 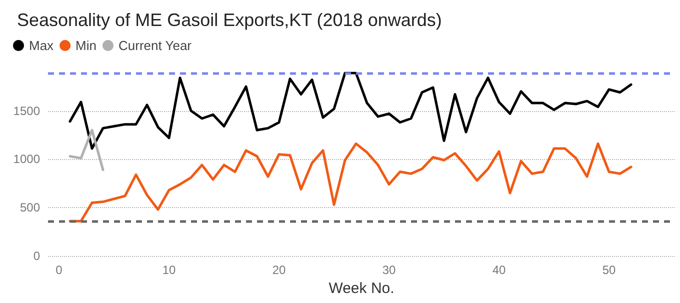 What do you see at coordinates (499, 270) in the screenshot?
I see `x-tick-label: 40` at bounding box center [499, 270].